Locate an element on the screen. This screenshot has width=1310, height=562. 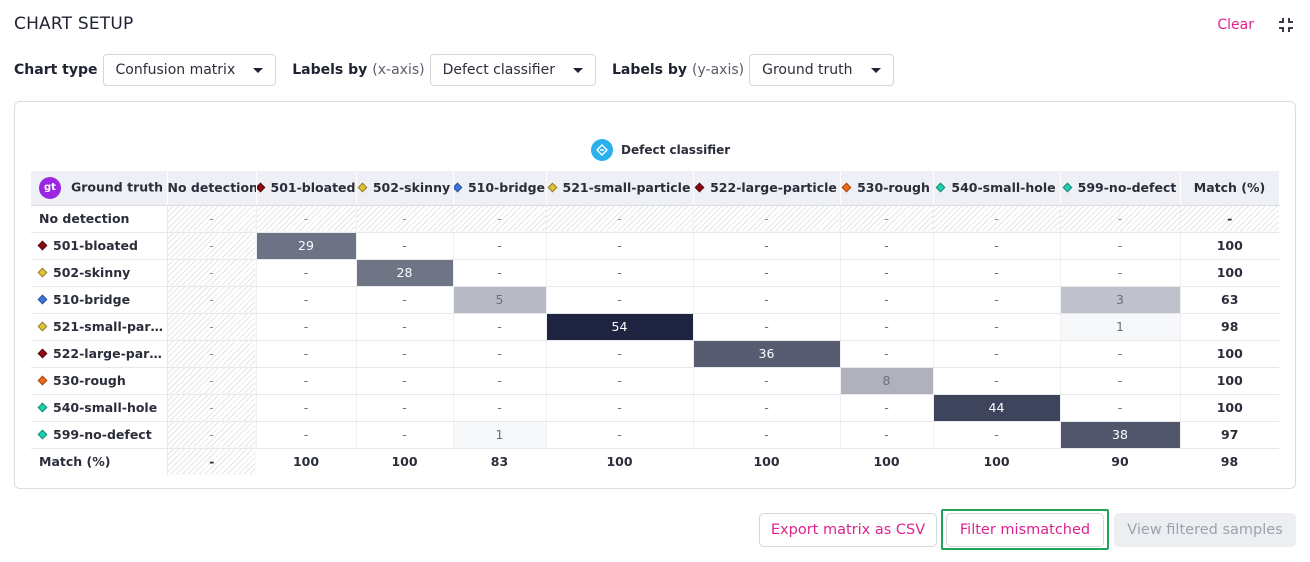
y-axis-header: gt Ground truth is located at coordinates (99, 188).